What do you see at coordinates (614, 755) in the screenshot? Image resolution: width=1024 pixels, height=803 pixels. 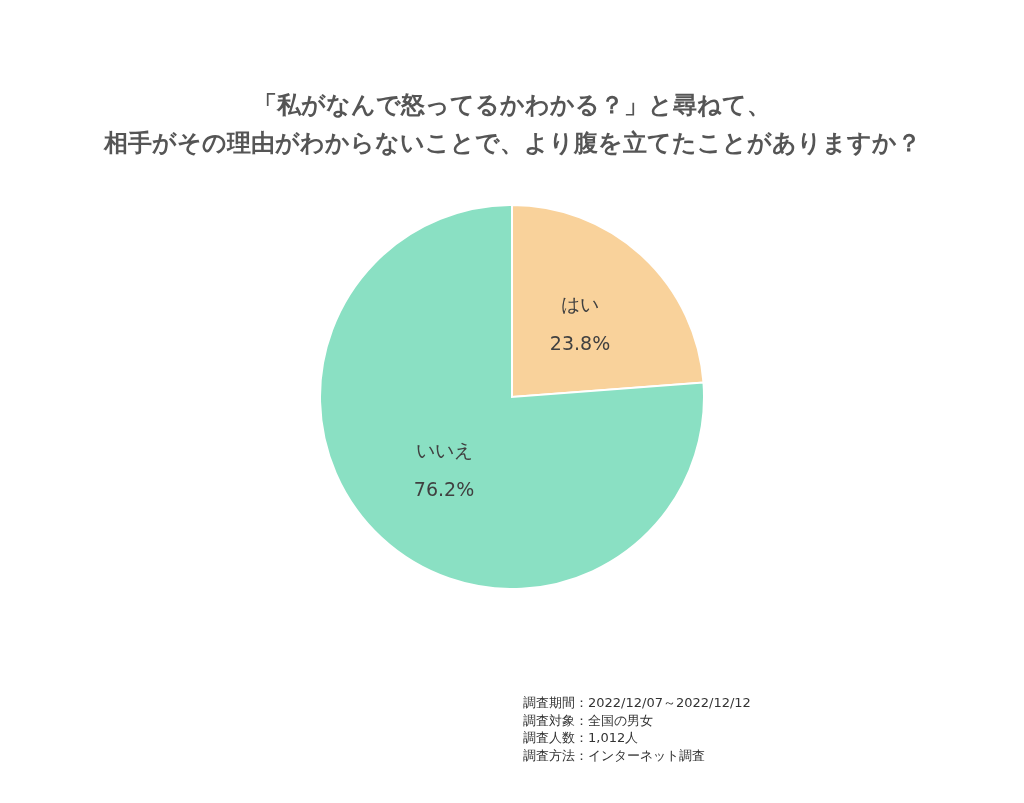 I see `text: 調査方法：インターネット調査` at bounding box center [614, 755].